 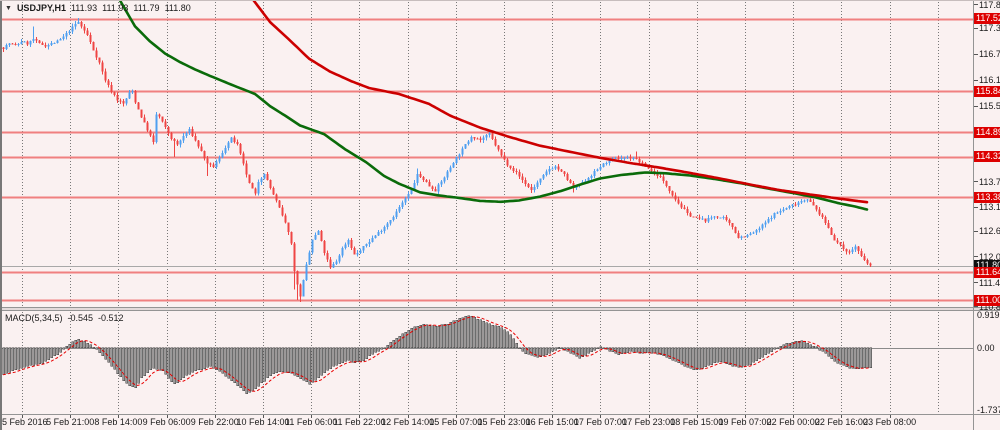 What do you see at coordinates (987, 132) in the screenshot?
I see `price-level-badge: 114.89` at bounding box center [987, 132].